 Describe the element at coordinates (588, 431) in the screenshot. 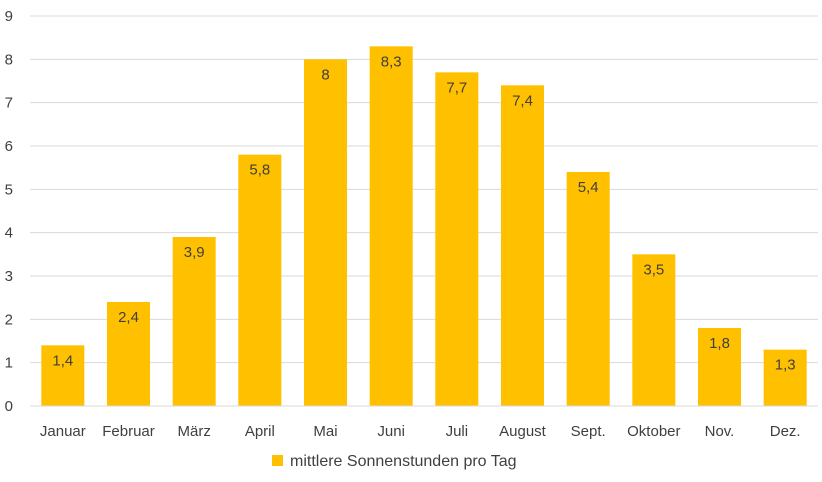

I see `x-tick-label: Sept.` at that location.